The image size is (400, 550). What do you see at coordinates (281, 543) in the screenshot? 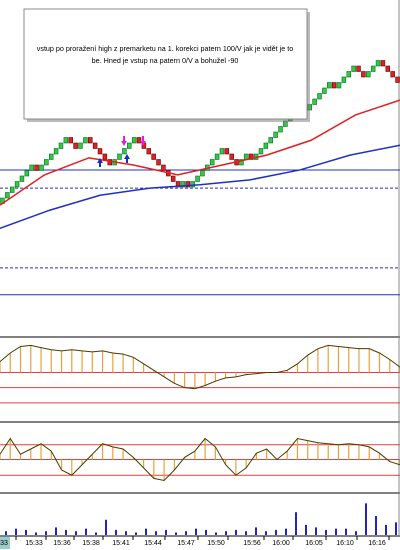
I see `time-label: 16:00` at bounding box center [281, 543].